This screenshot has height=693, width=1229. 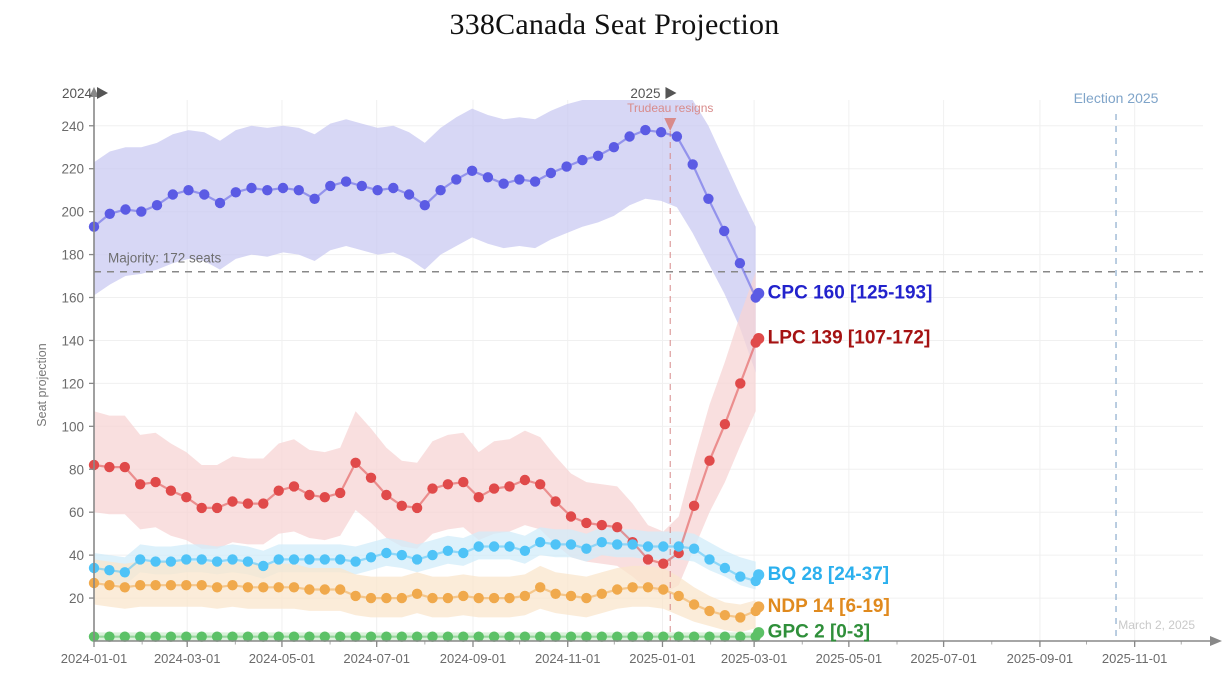 What do you see at coordinates (1040, 658) in the screenshot?
I see `x-tick-label: 2025-09-01` at bounding box center [1040, 658].